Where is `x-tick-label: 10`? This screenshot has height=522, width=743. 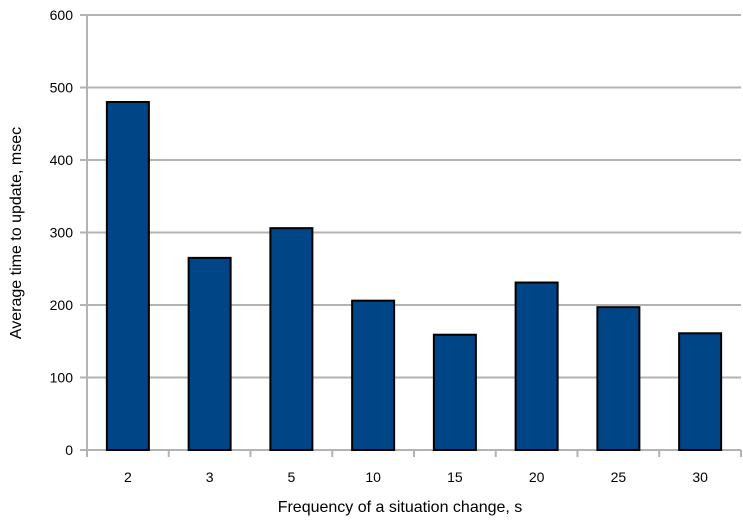
x-tick-label: 10 is located at coordinates (373, 477).